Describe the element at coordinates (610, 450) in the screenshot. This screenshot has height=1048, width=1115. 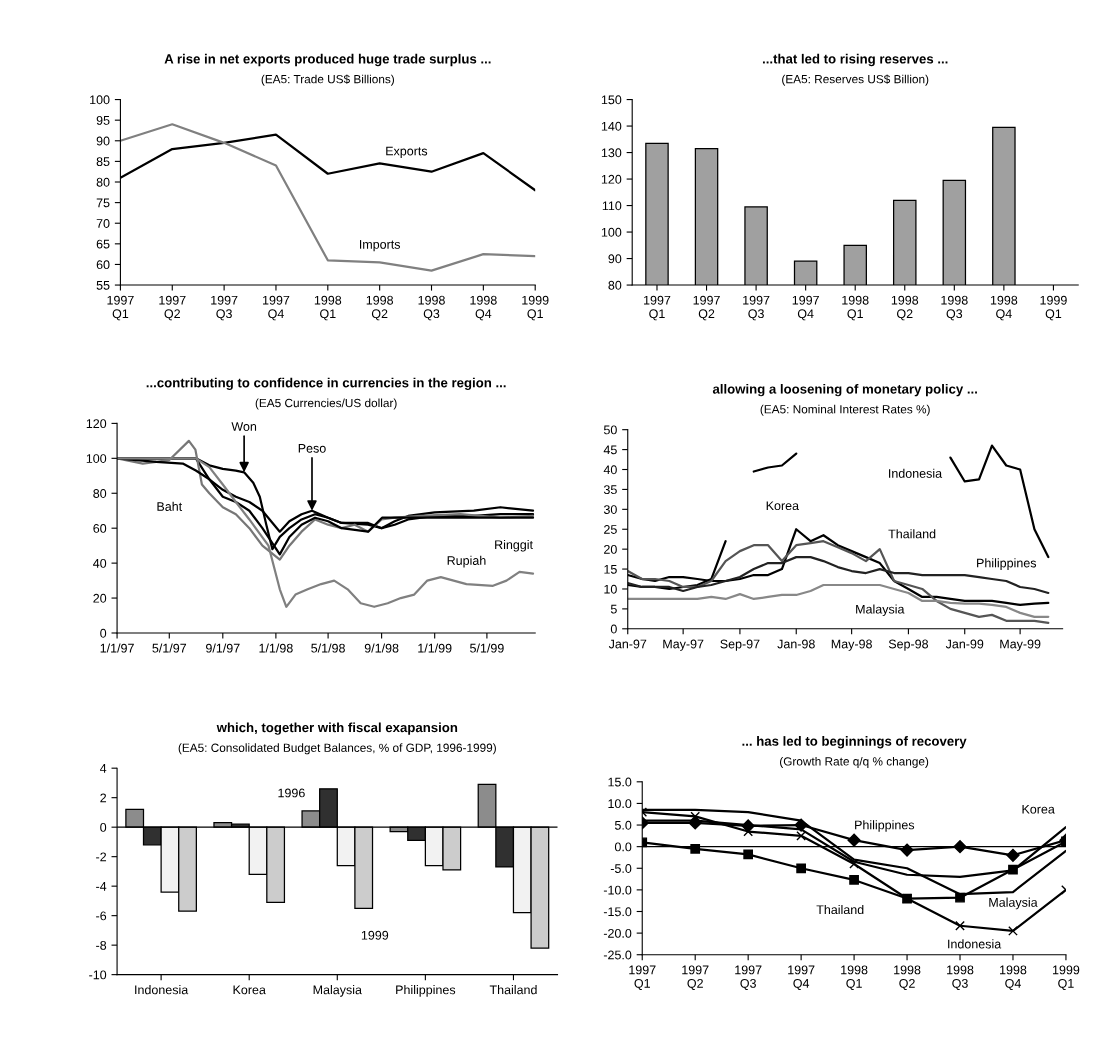
I see `y-tick-label: 45` at that location.